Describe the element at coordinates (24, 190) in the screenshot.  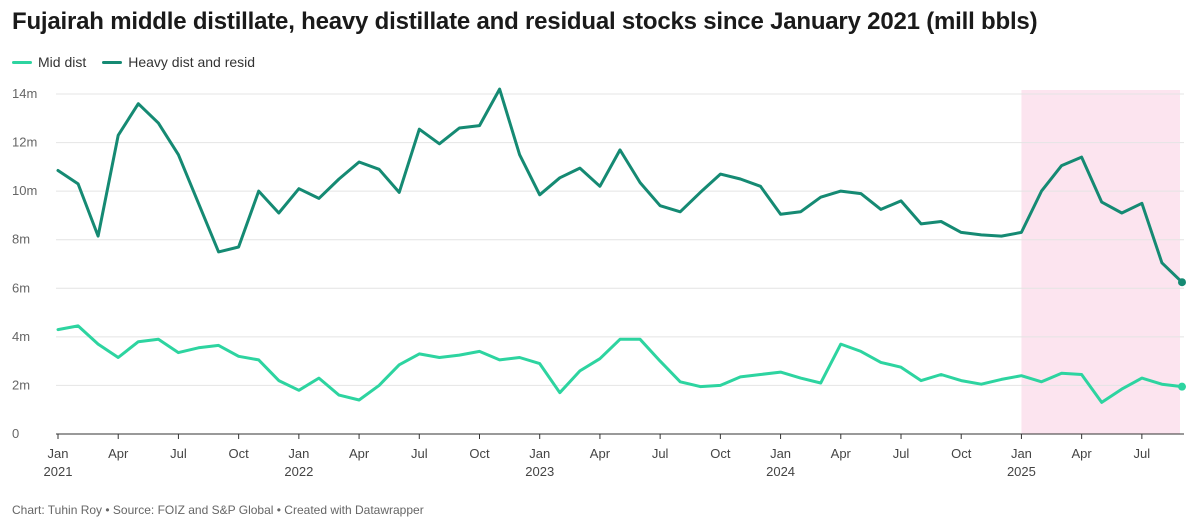
I see `y-tick-label: 10m` at that location.